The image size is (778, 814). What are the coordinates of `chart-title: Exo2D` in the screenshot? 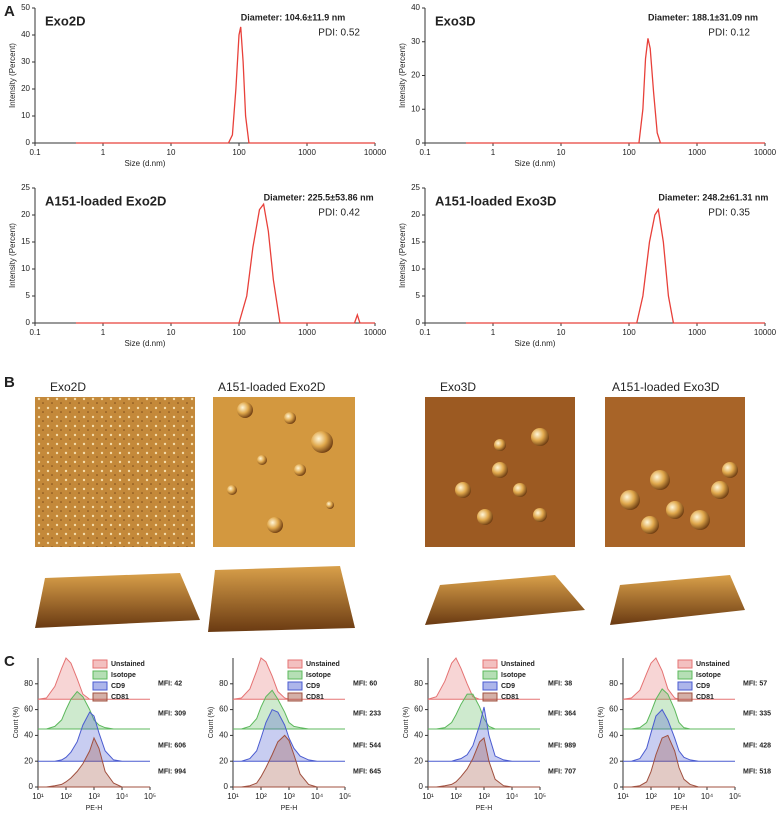 It's located at (65, 20).